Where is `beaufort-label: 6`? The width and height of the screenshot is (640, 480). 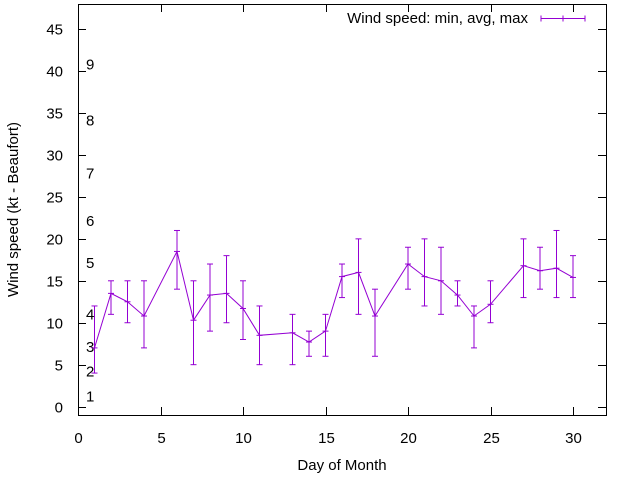 beaufort-label: 6 is located at coordinates (90, 221).